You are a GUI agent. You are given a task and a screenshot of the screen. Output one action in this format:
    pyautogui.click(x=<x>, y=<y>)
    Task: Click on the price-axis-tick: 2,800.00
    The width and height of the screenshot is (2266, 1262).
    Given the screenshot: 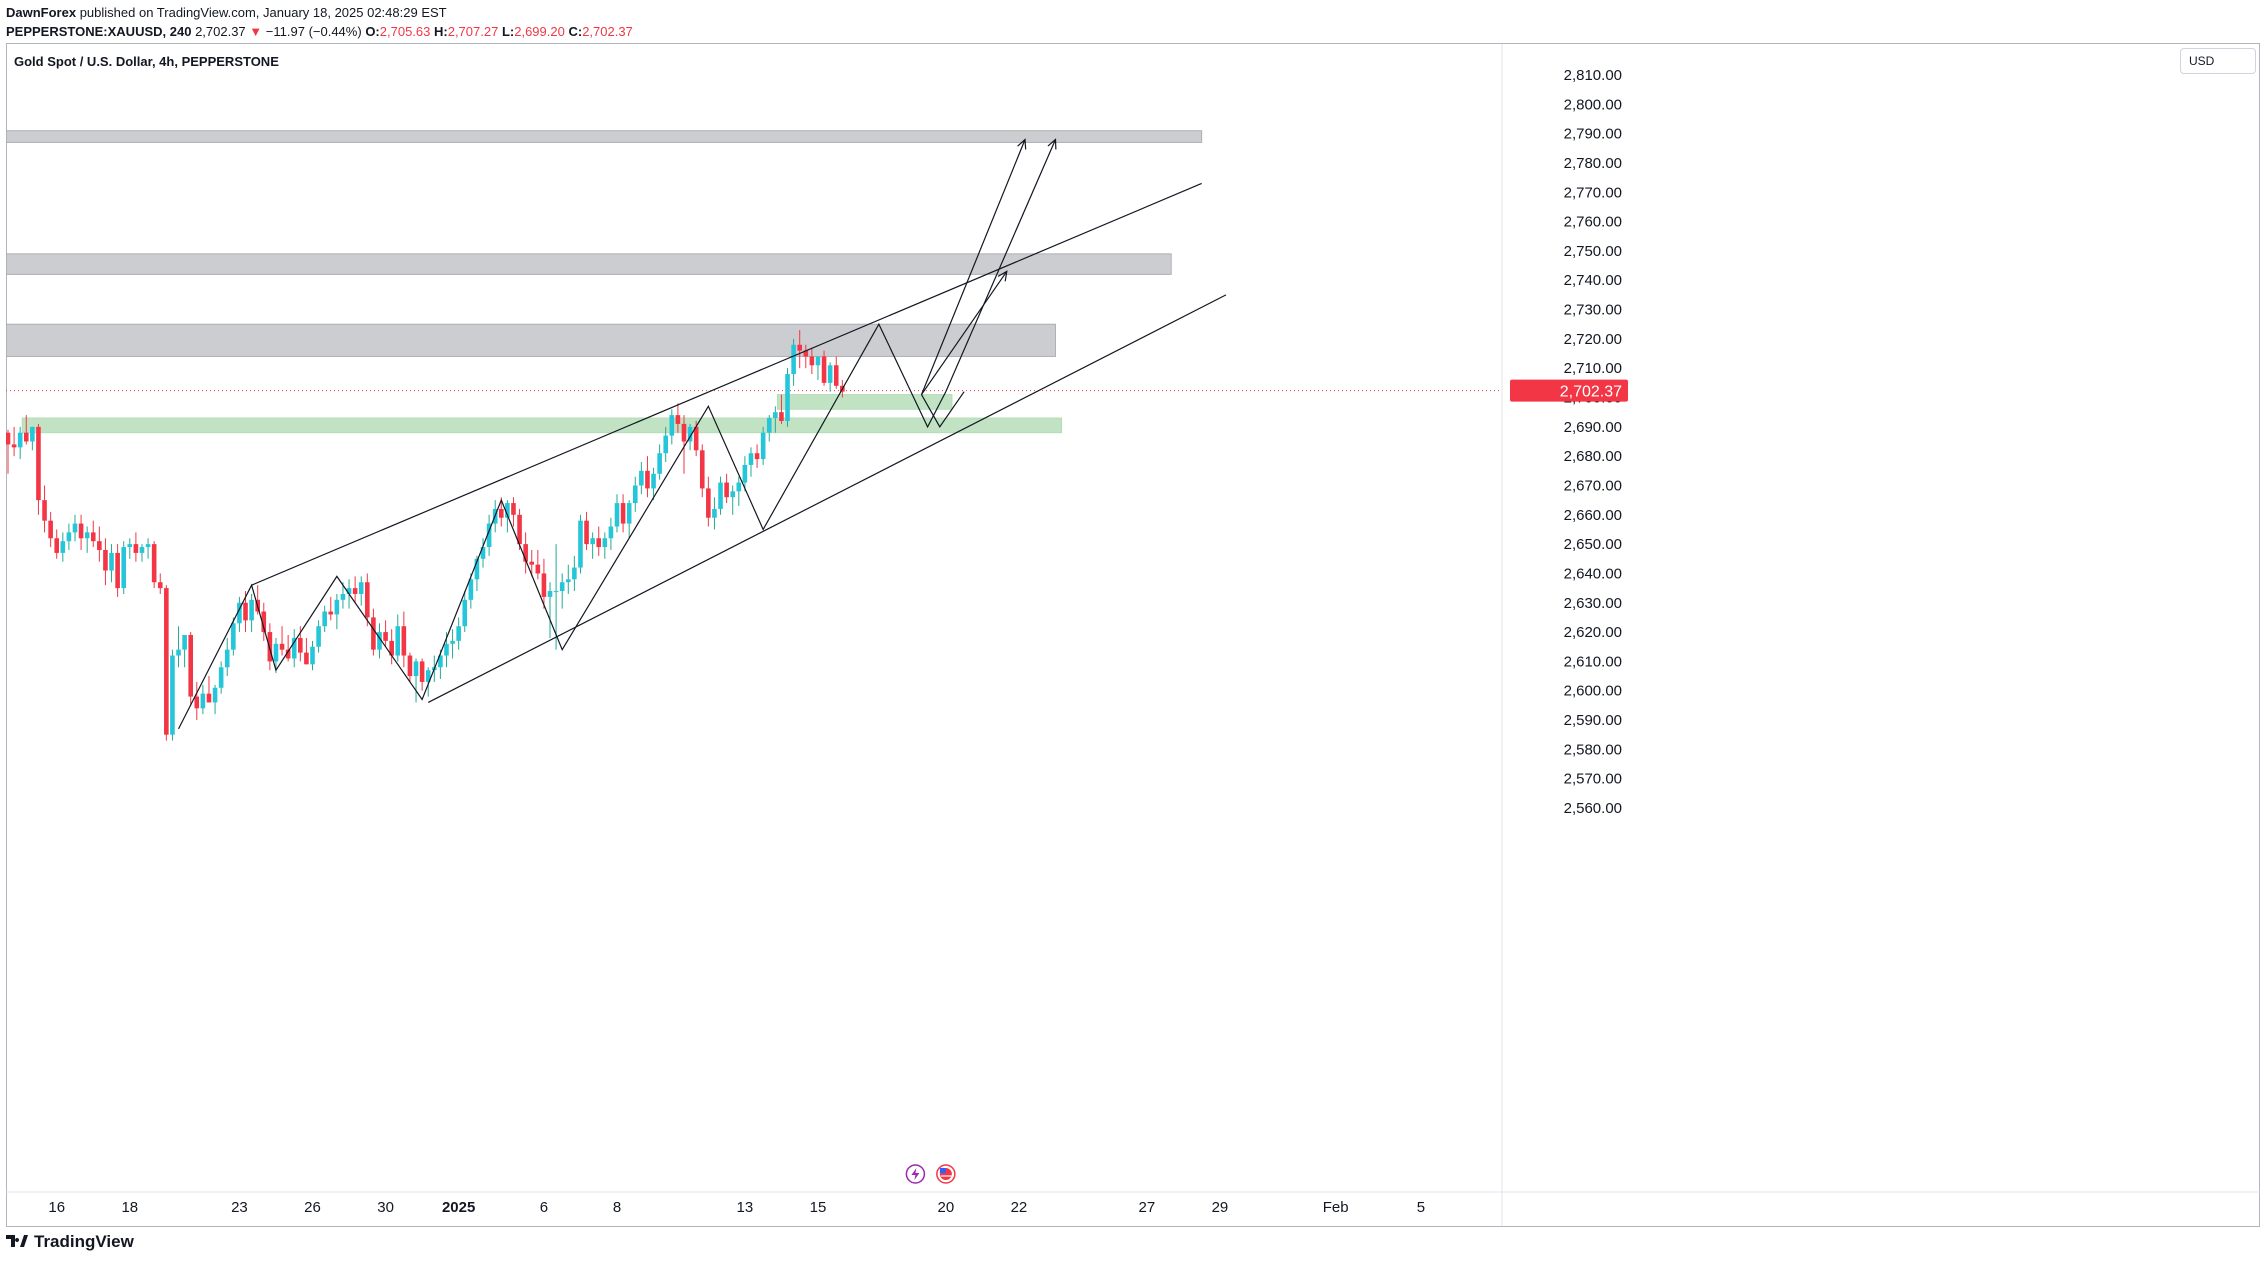 What is the action you would take?
    pyautogui.click(x=1593, y=104)
    